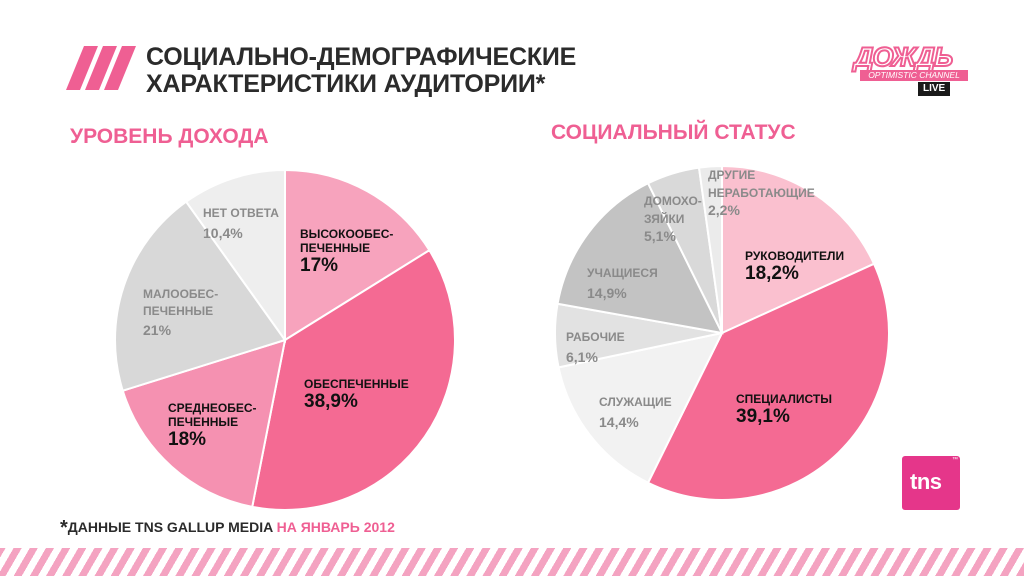  What do you see at coordinates (319, 265) in the screenshot?
I see `income-value-high: 17%` at bounding box center [319, 265].